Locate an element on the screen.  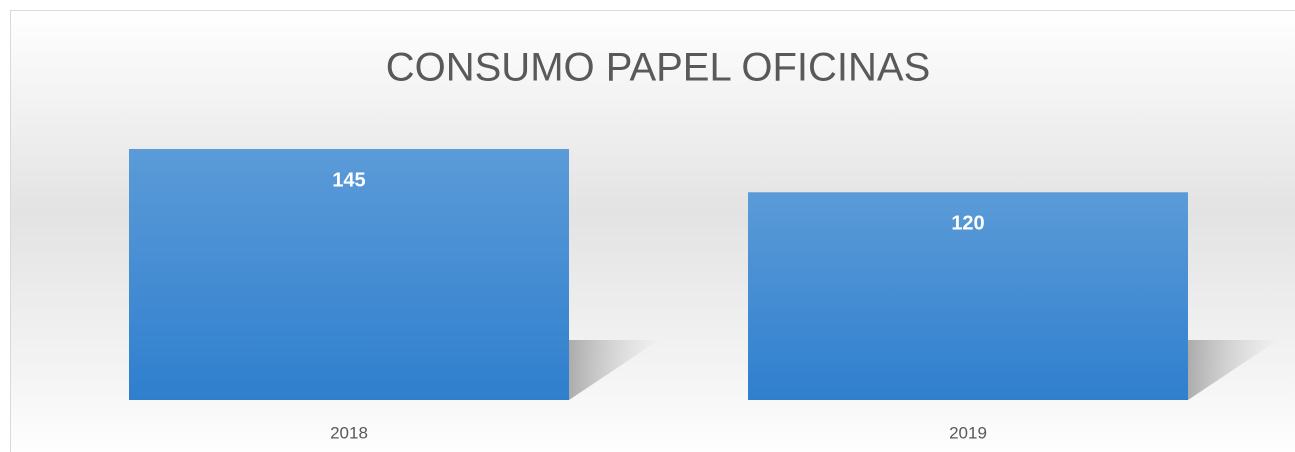
x-tick-label: 2018 is located at coordinates (349, 432).